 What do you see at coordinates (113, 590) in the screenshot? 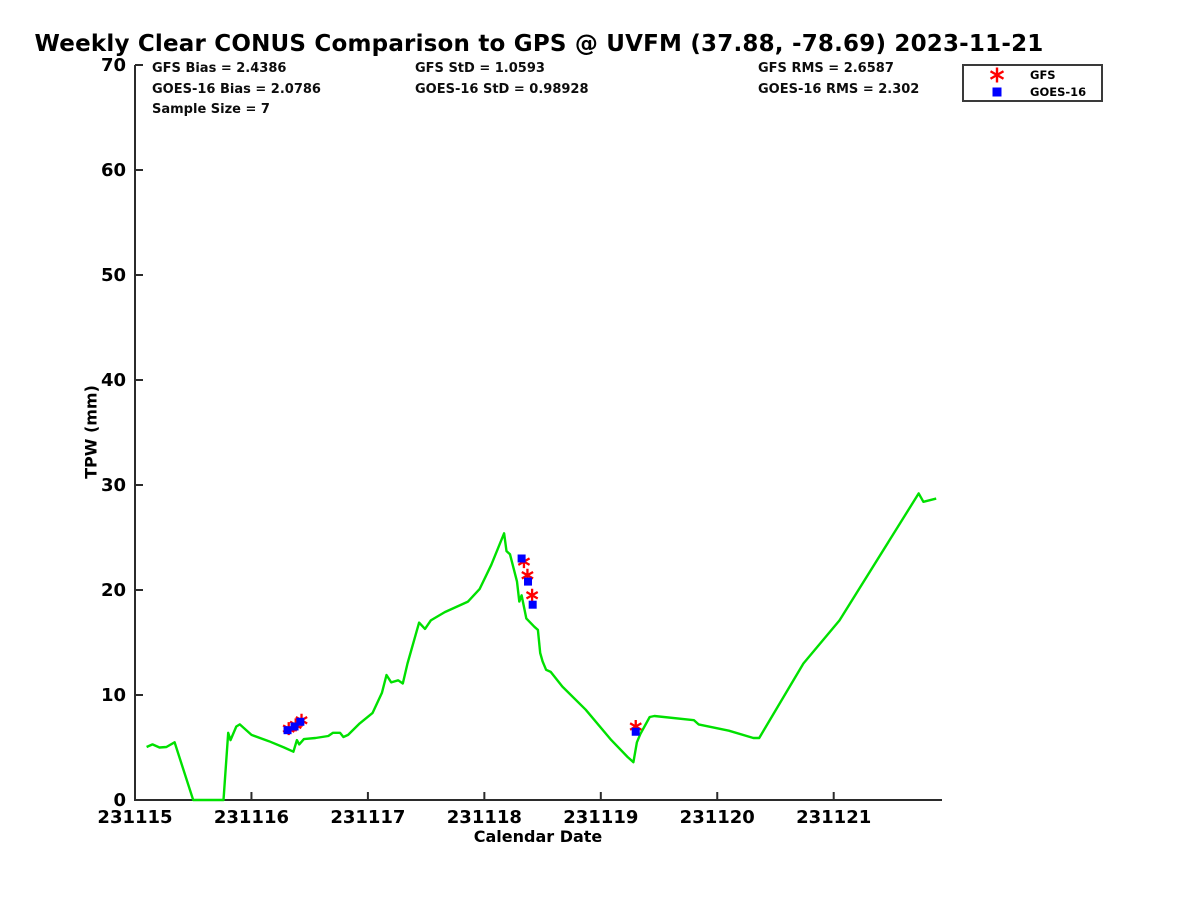
I see `y-tick-label: 20` at bounding box center [113, 590].